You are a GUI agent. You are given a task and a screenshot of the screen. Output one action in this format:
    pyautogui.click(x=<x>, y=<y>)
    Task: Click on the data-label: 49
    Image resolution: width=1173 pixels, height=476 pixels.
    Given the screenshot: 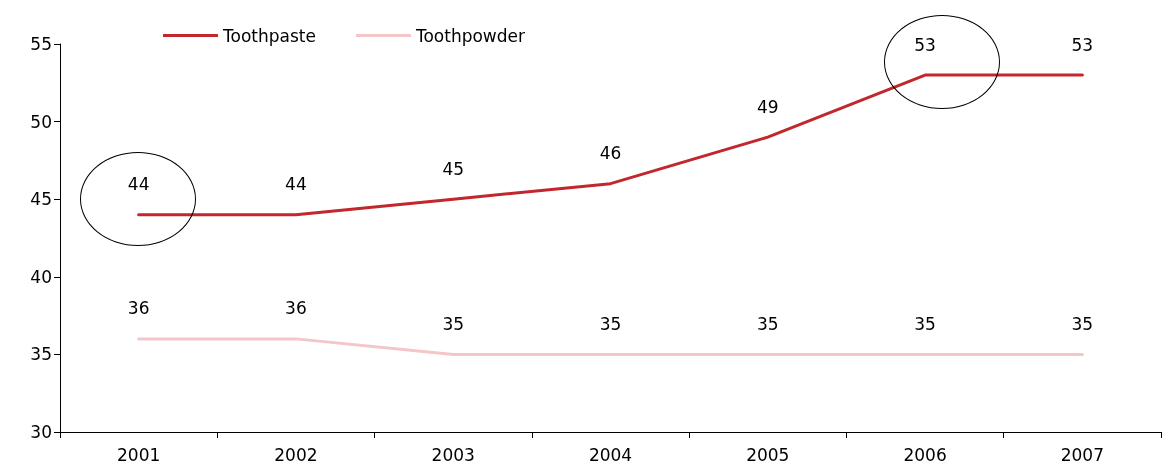 What is the action you would take?
    pyautogui.click(x=767, y=106)
    